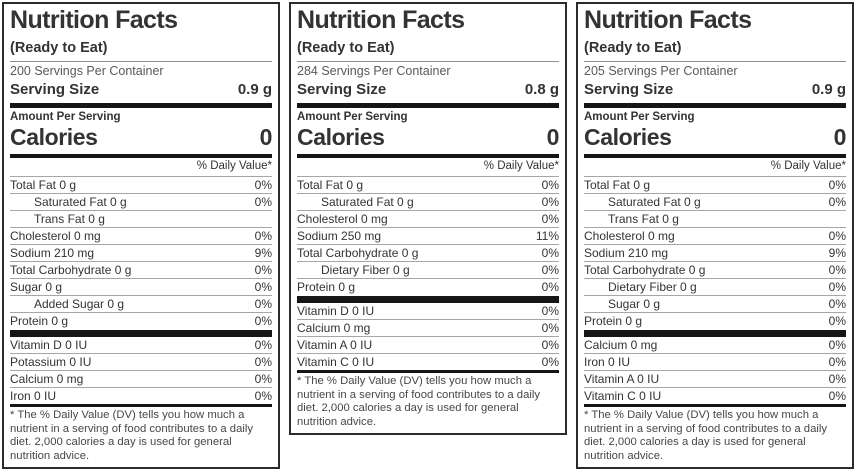 Image resolution: width=856 pixels, height=471 pixels. Describe the element at coordinates (141, 378) in the screenshot. I see `nutrient-row: Calcium 0 mg 0%` at that location.